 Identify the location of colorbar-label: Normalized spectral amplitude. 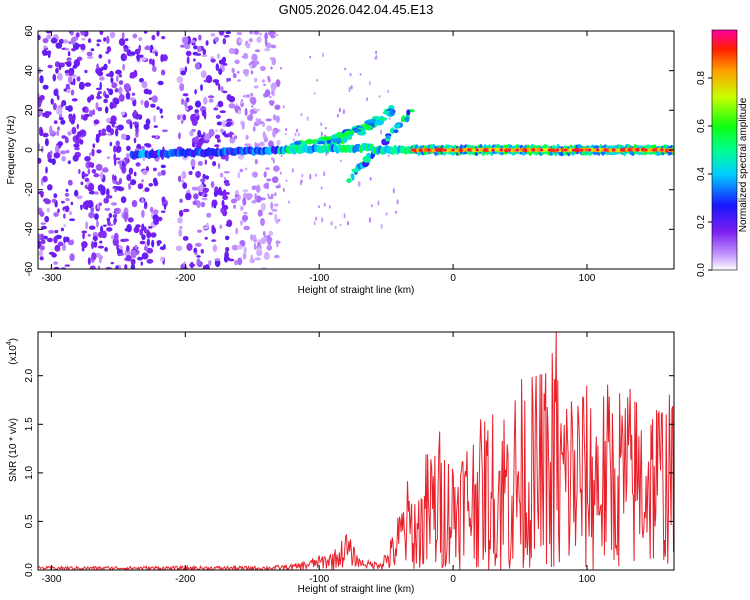
(743, 164).